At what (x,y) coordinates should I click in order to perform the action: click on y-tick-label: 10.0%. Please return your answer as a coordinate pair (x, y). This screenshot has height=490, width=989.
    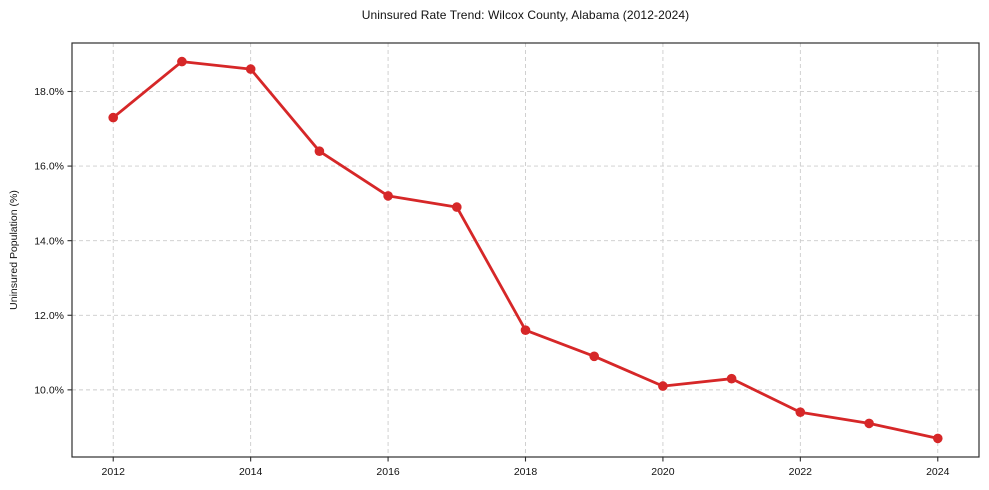
    Looking at the image, I should click on (49, 390).